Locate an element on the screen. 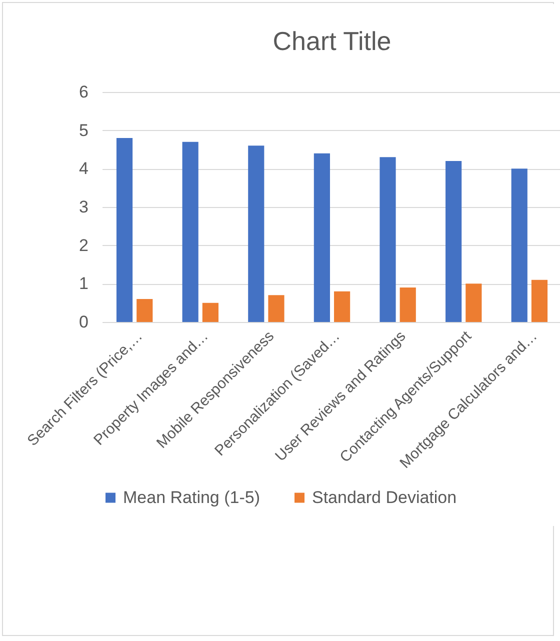 The height and width of the screenshot is (641, 560). legend-label: Standard Deviation is located at coordinates (384, 497).